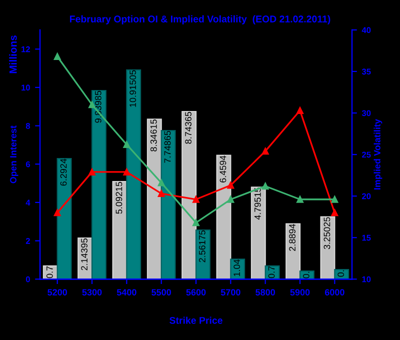  I want to click on data-label: 6.4594, so click(223, 169).